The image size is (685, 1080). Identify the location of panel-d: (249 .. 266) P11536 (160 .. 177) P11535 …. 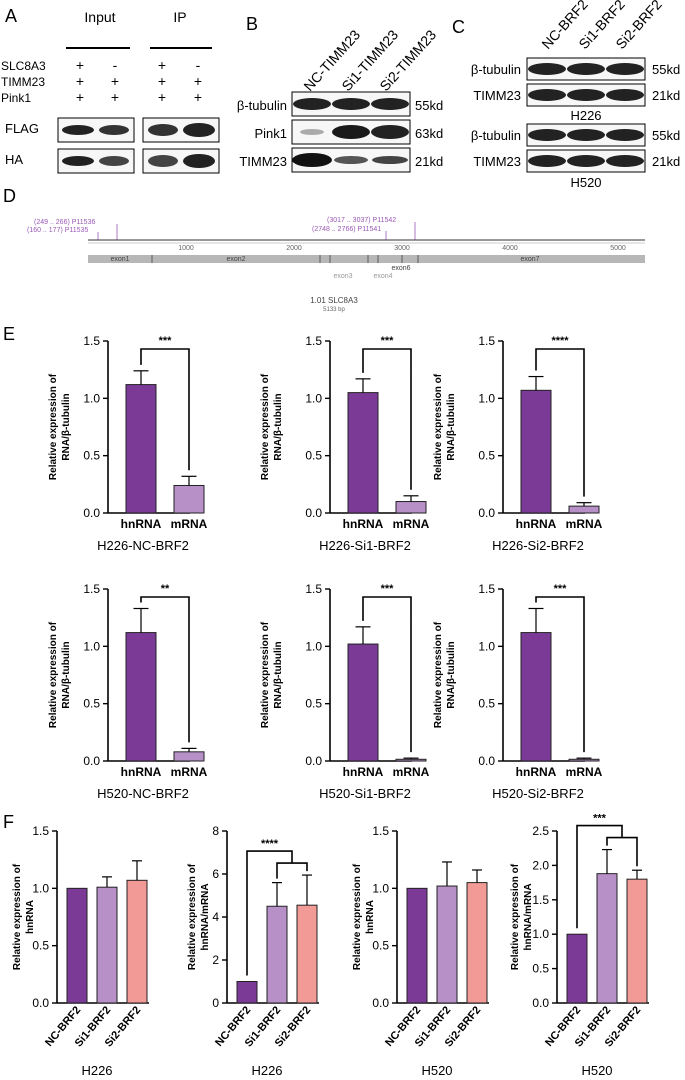
(336, 265).